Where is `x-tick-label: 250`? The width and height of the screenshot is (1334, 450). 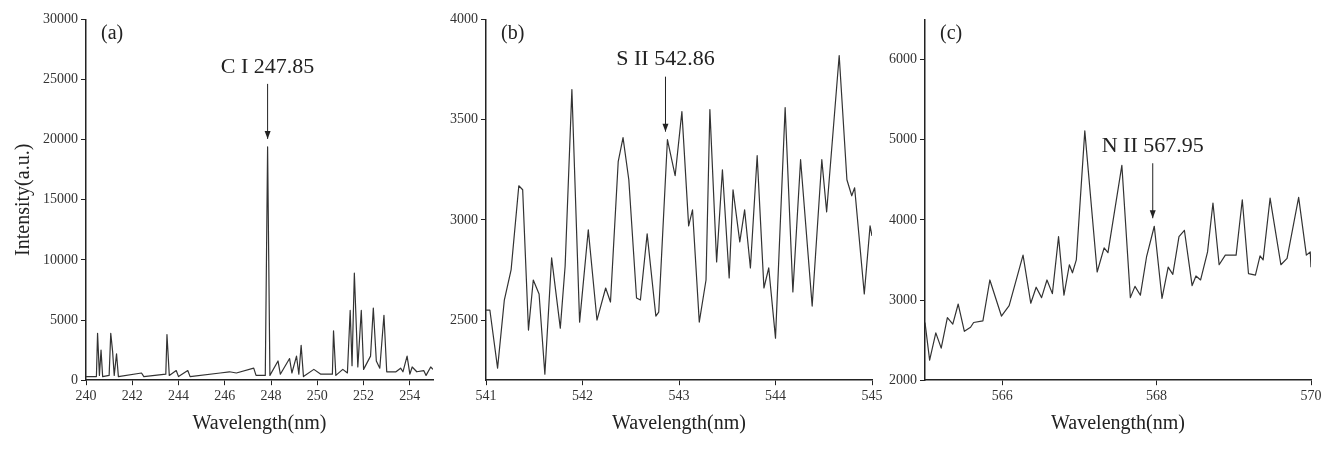 x-tick-label: 250 is located at coordinates (317, 396).